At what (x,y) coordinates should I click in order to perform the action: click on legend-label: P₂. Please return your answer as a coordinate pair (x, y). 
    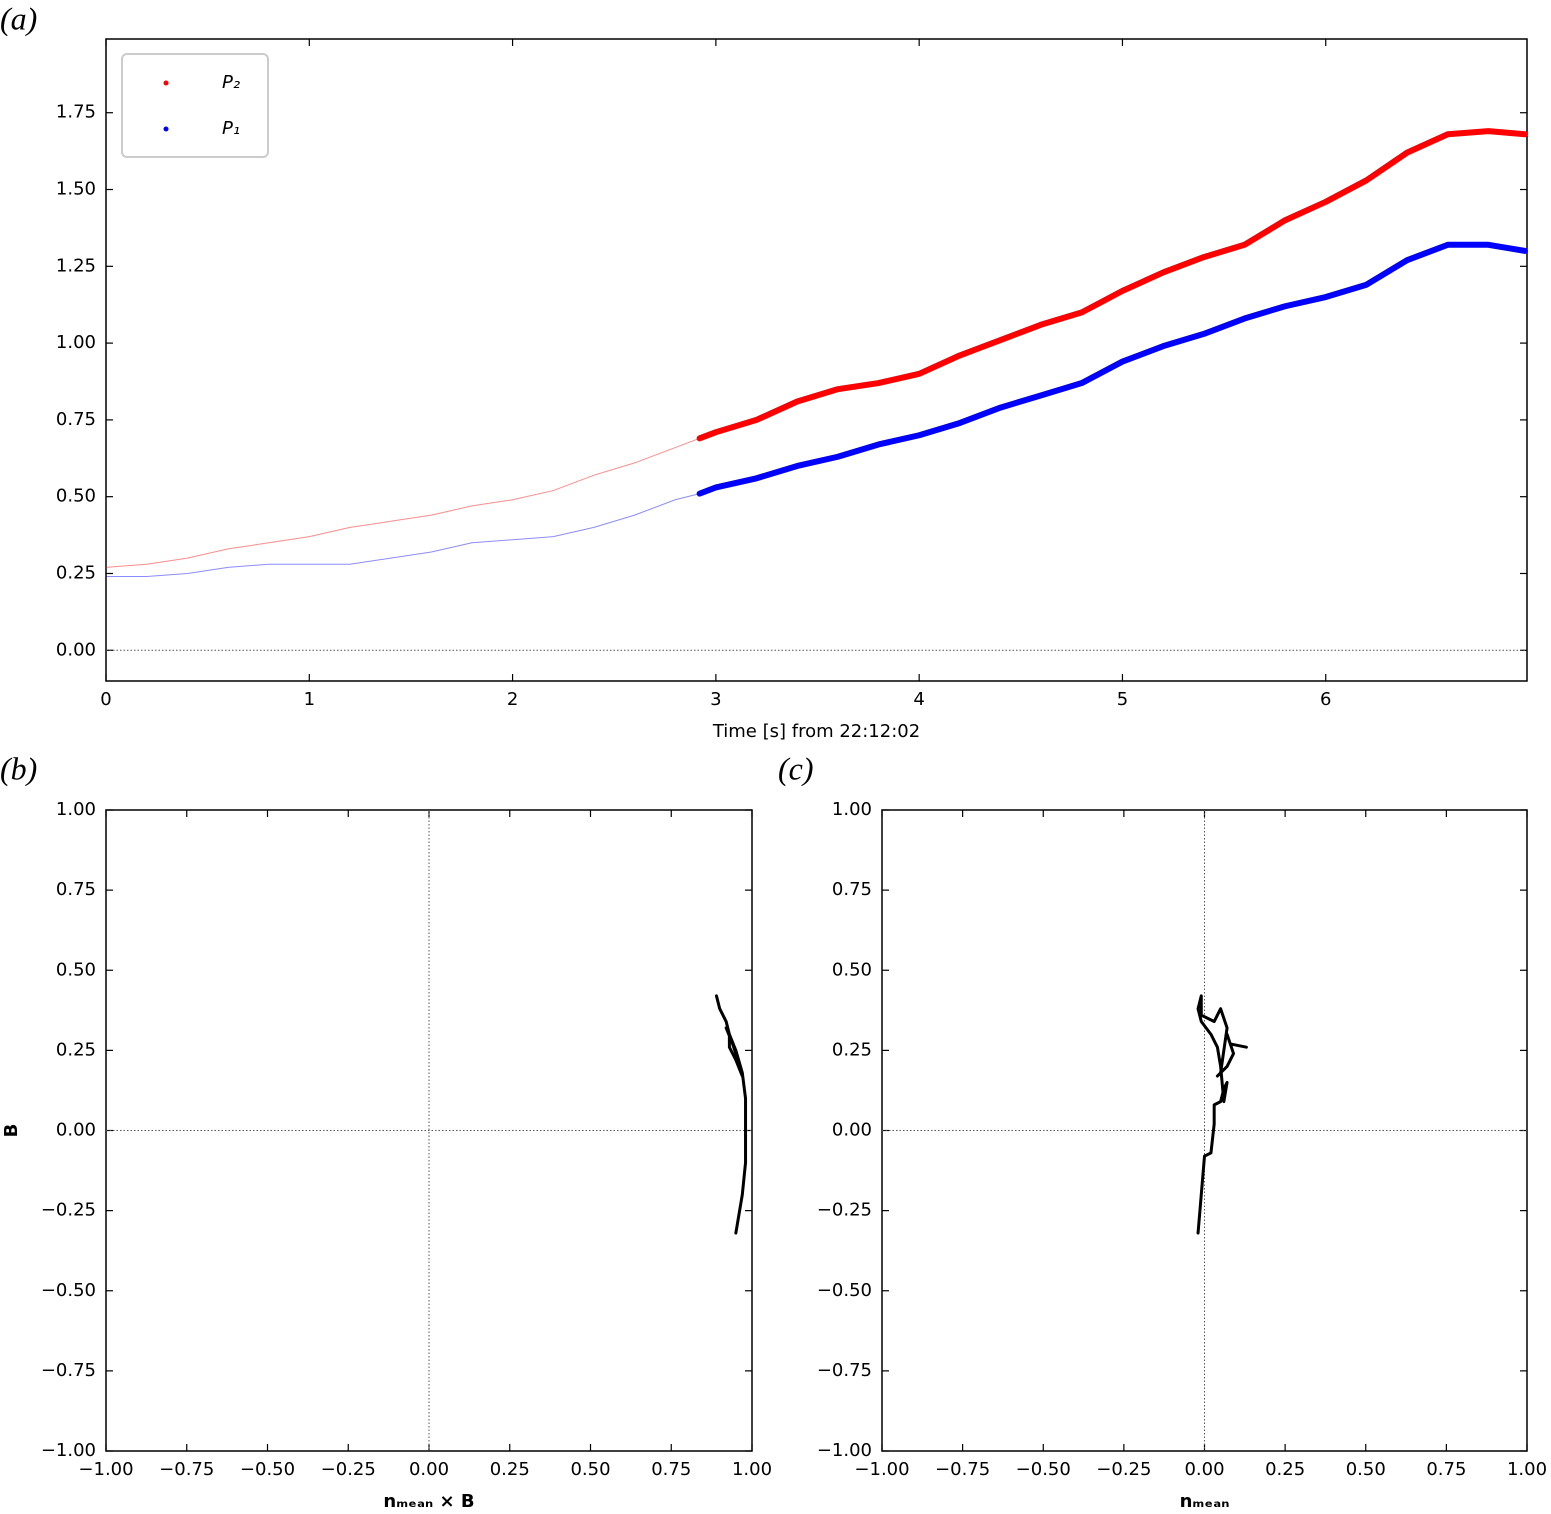
    Looking at the image, I should click on (231, 82).